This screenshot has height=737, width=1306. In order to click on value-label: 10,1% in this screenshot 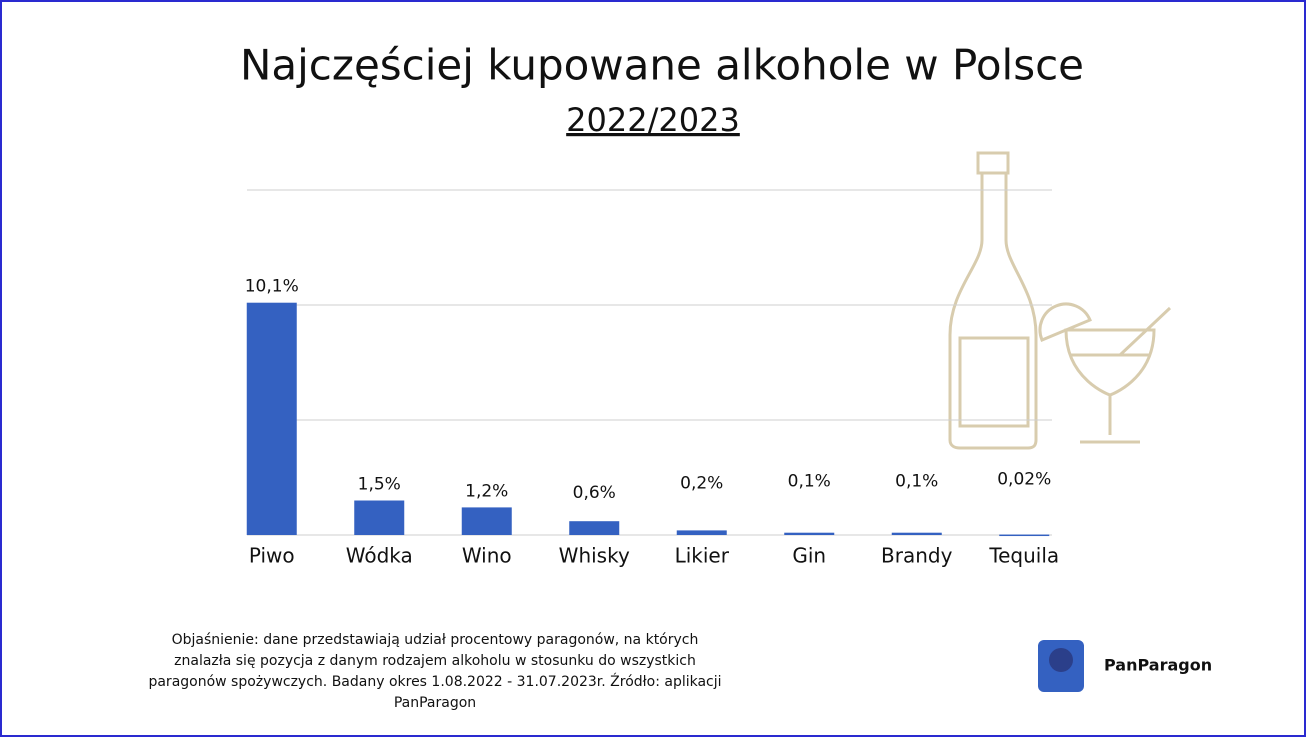, I will do `click(272, 287)`.